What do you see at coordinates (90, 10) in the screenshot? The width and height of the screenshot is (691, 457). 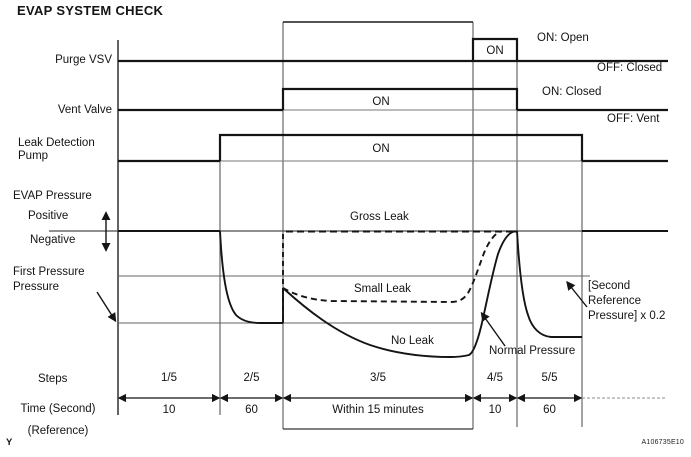 I see `page-title: EVAP SYSTEM CHECK` at bounding box center [90, 10].